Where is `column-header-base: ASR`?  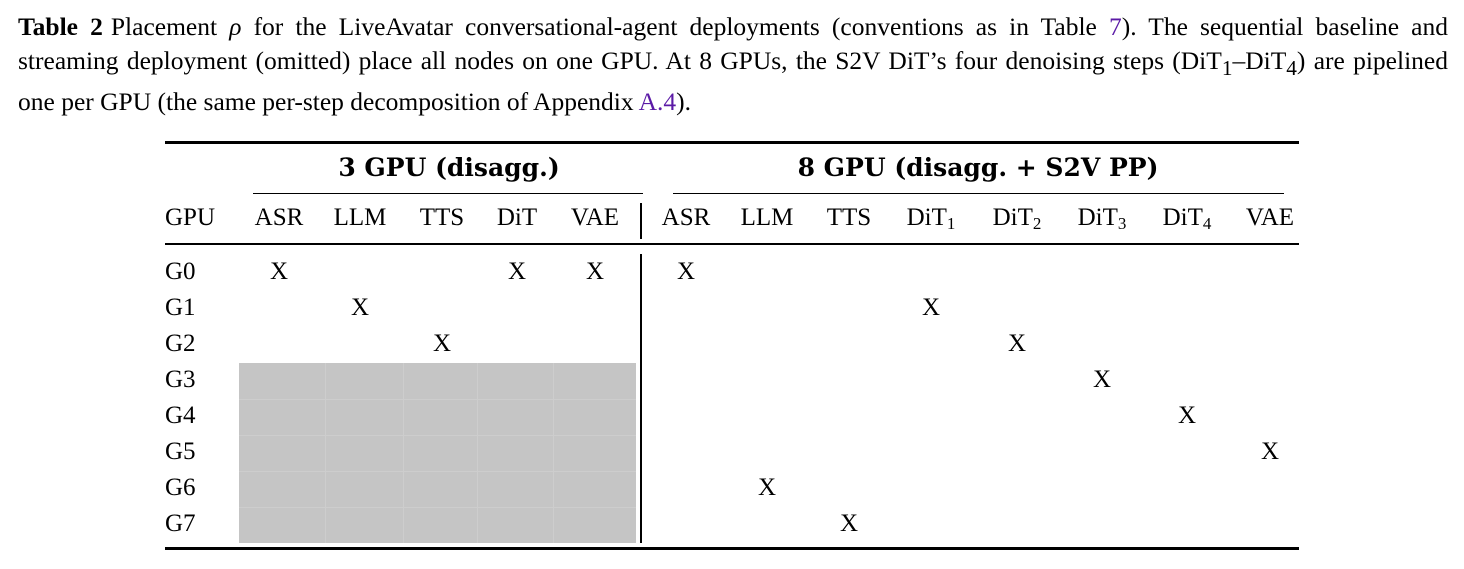 column-header-base: ASR is located at coordinates (686, 217).